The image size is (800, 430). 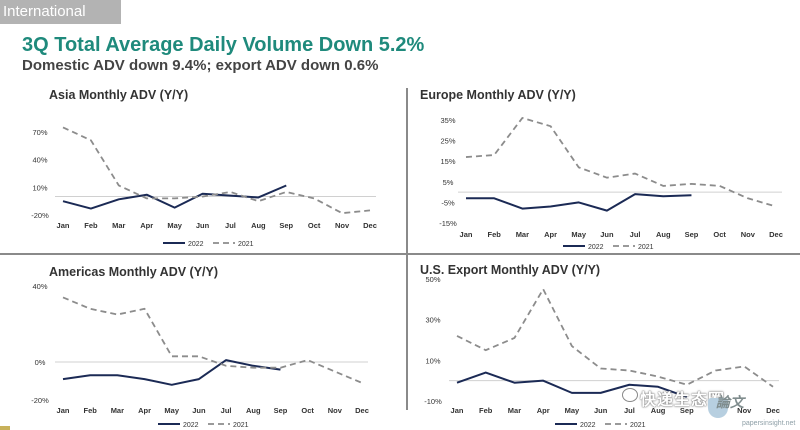 I want to click on europe-y-tick: 15%, so click(x=447, y=161).